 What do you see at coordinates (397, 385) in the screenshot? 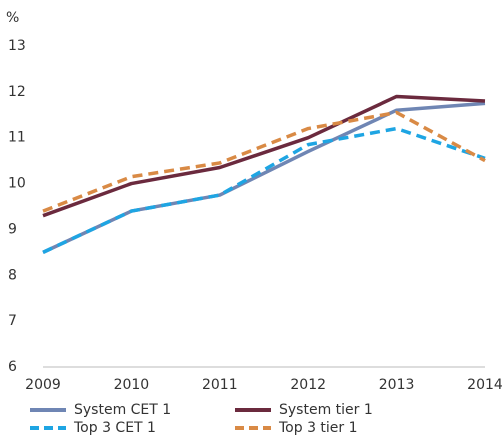
I see `x-tick-label: 2013` at bounding box center [397, 385].